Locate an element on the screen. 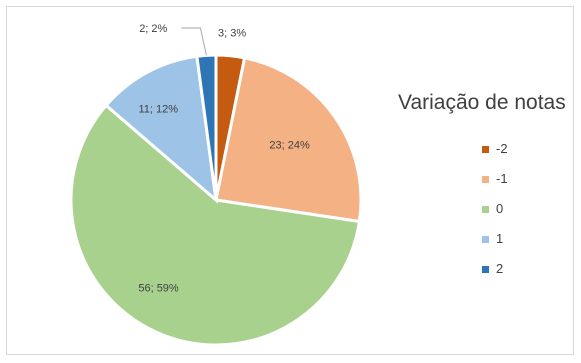 Image resolution: width=581 pixels, height=363 pixels. legend-swatch--2 is located at coordinates (485, 149).